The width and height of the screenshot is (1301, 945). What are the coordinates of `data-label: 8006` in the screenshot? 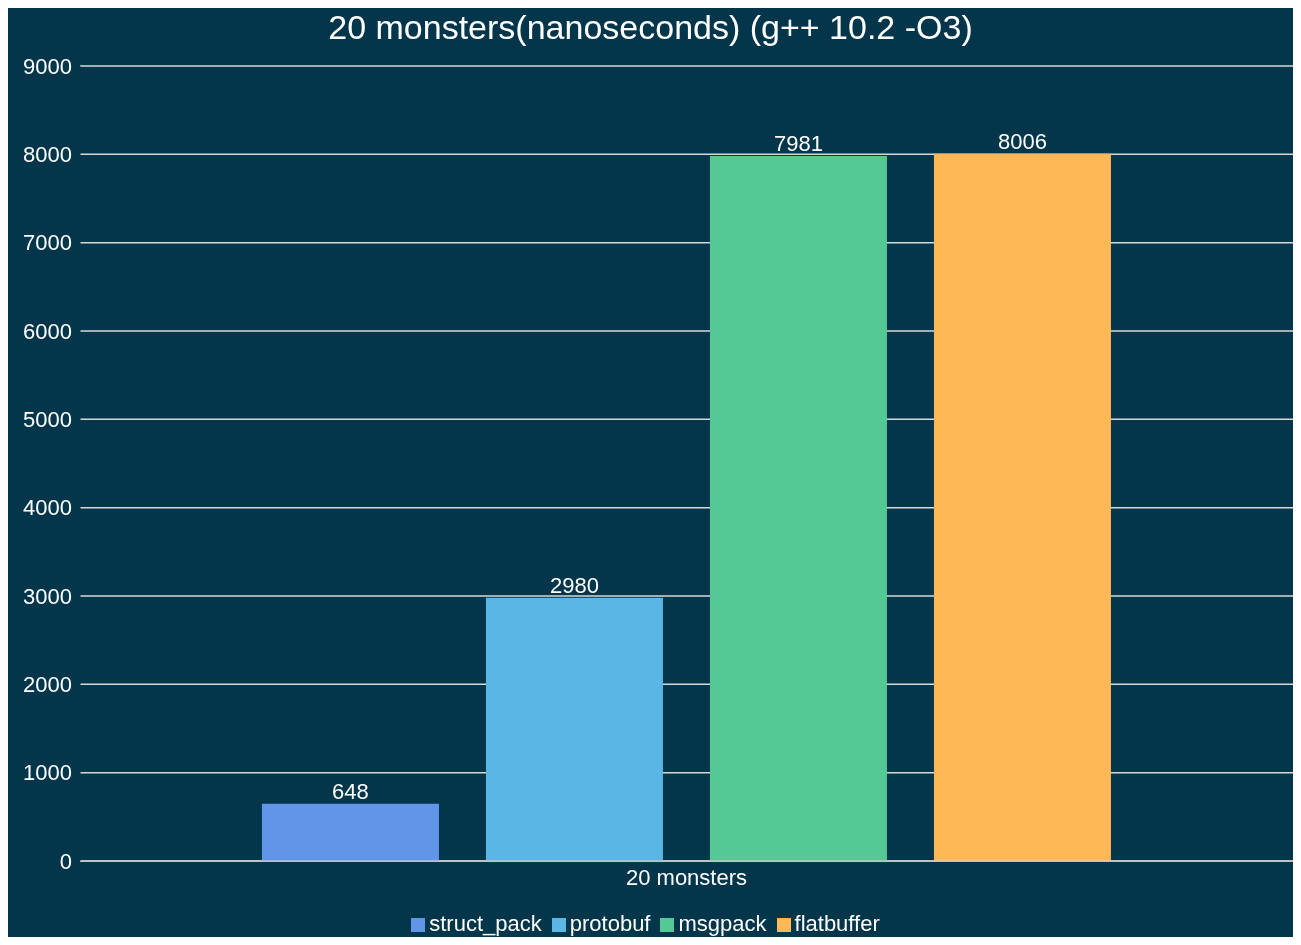 It's located at (1022, 141).